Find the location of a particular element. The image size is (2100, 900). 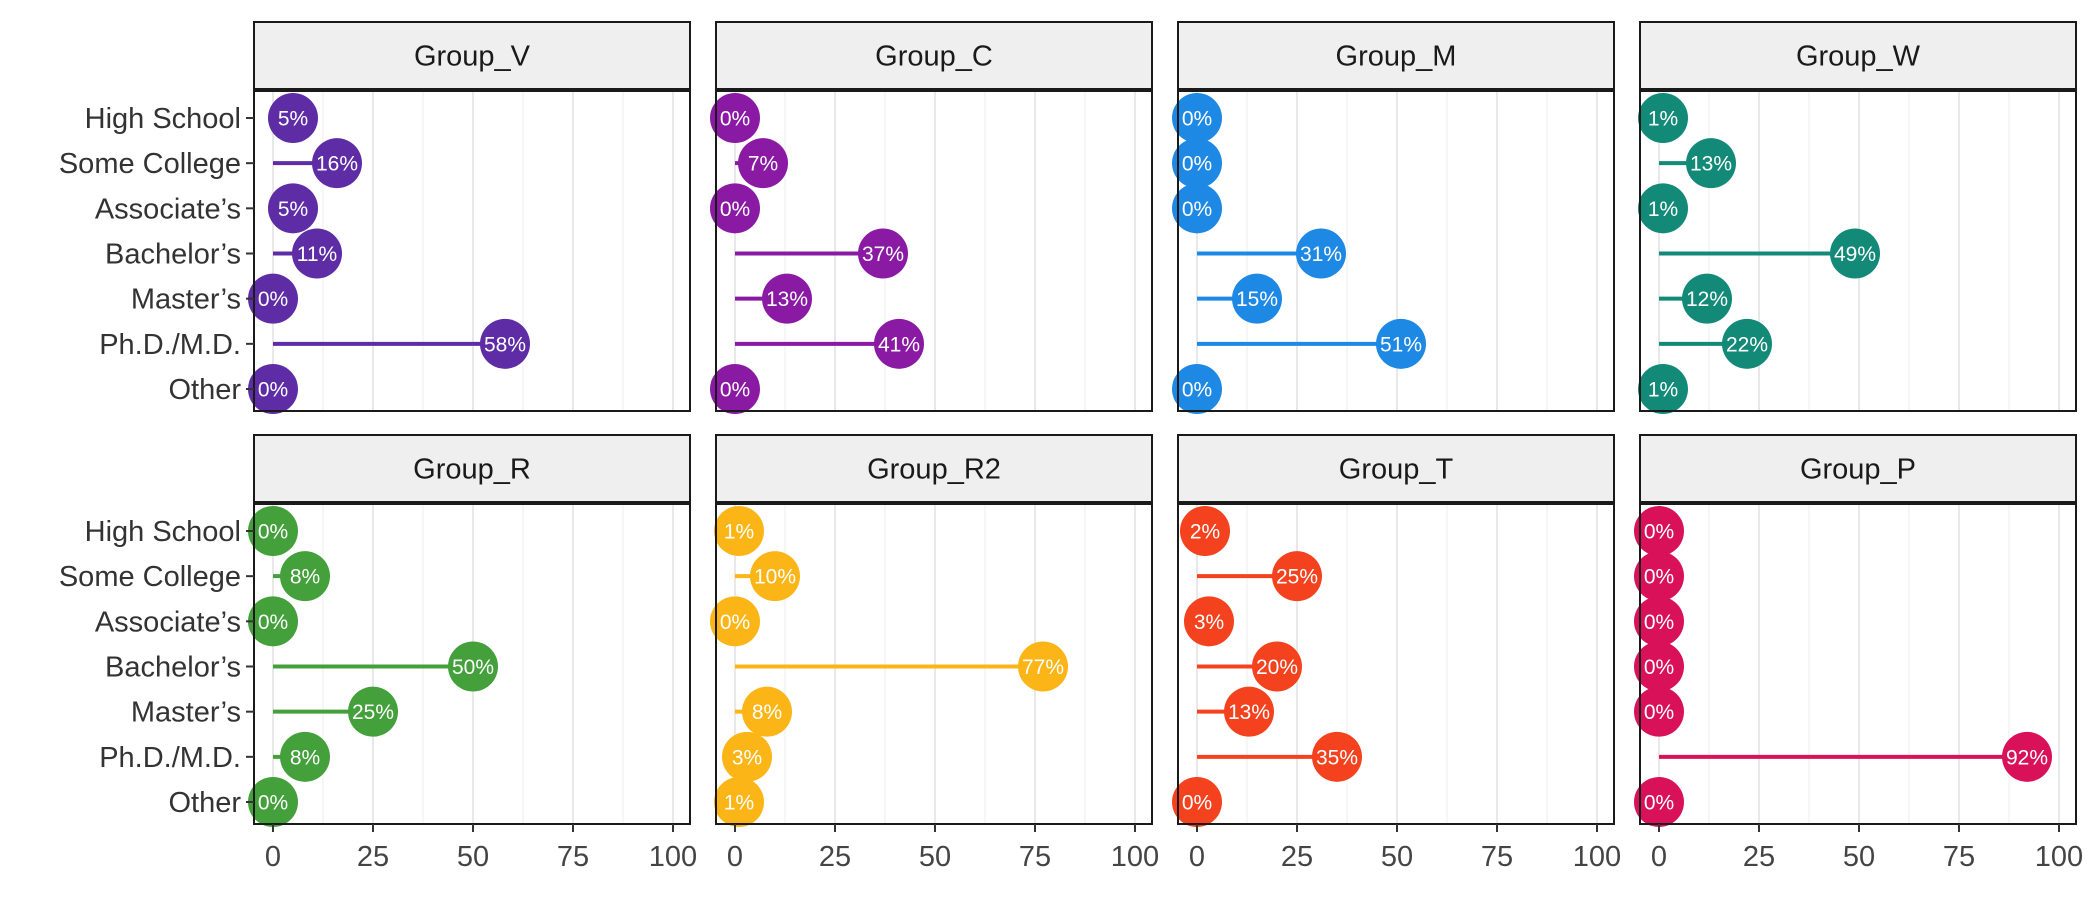

y-tick-label: Associate’s is located at coordinates (168, 622).